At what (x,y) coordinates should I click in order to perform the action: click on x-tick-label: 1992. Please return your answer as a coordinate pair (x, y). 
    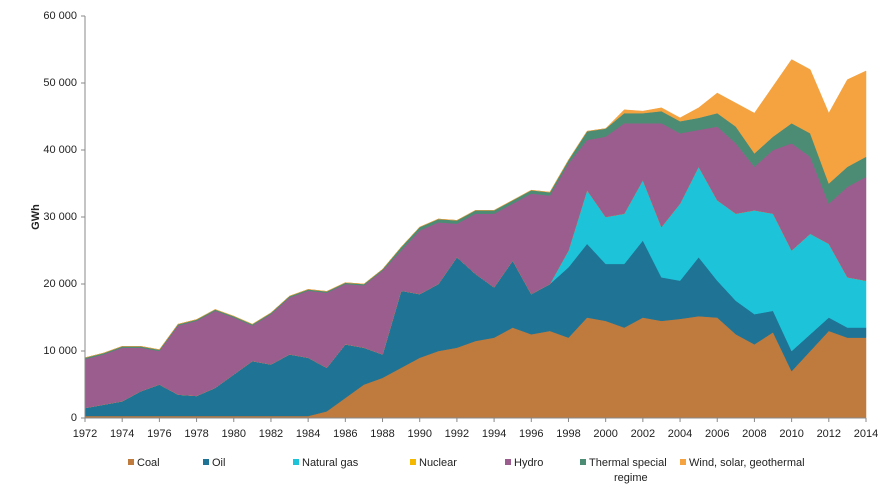
    Looking at the image, I should click on (457, 434).